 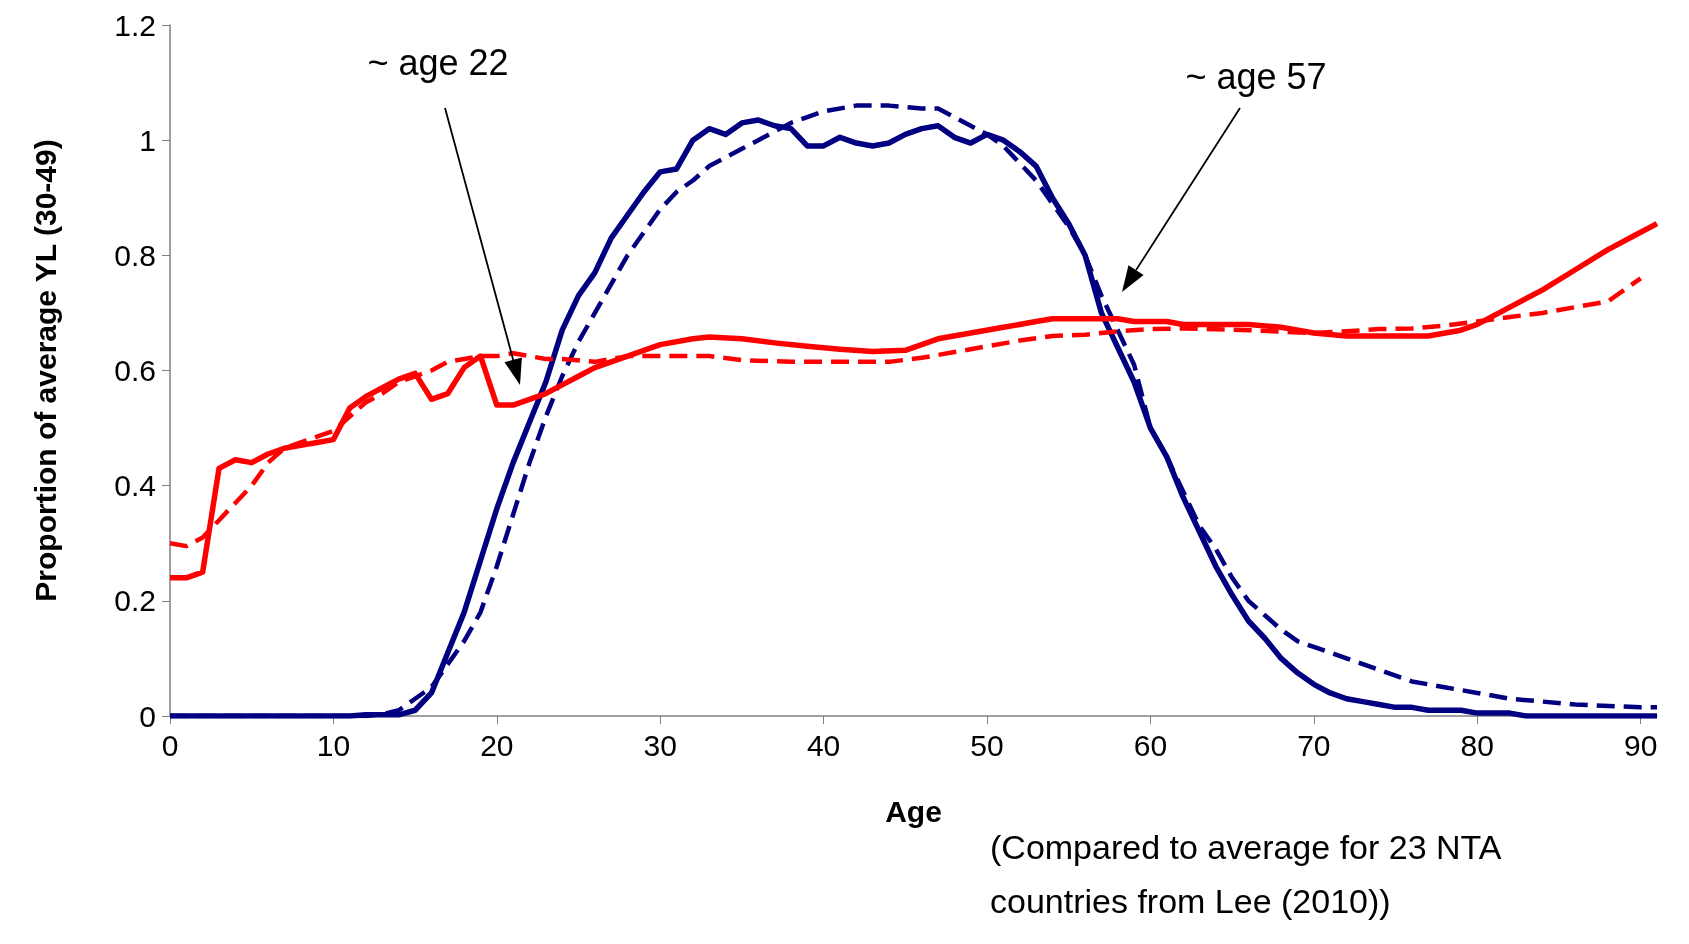 I want to click on y-tick-label: 0.6, so click(x=135, y=370).